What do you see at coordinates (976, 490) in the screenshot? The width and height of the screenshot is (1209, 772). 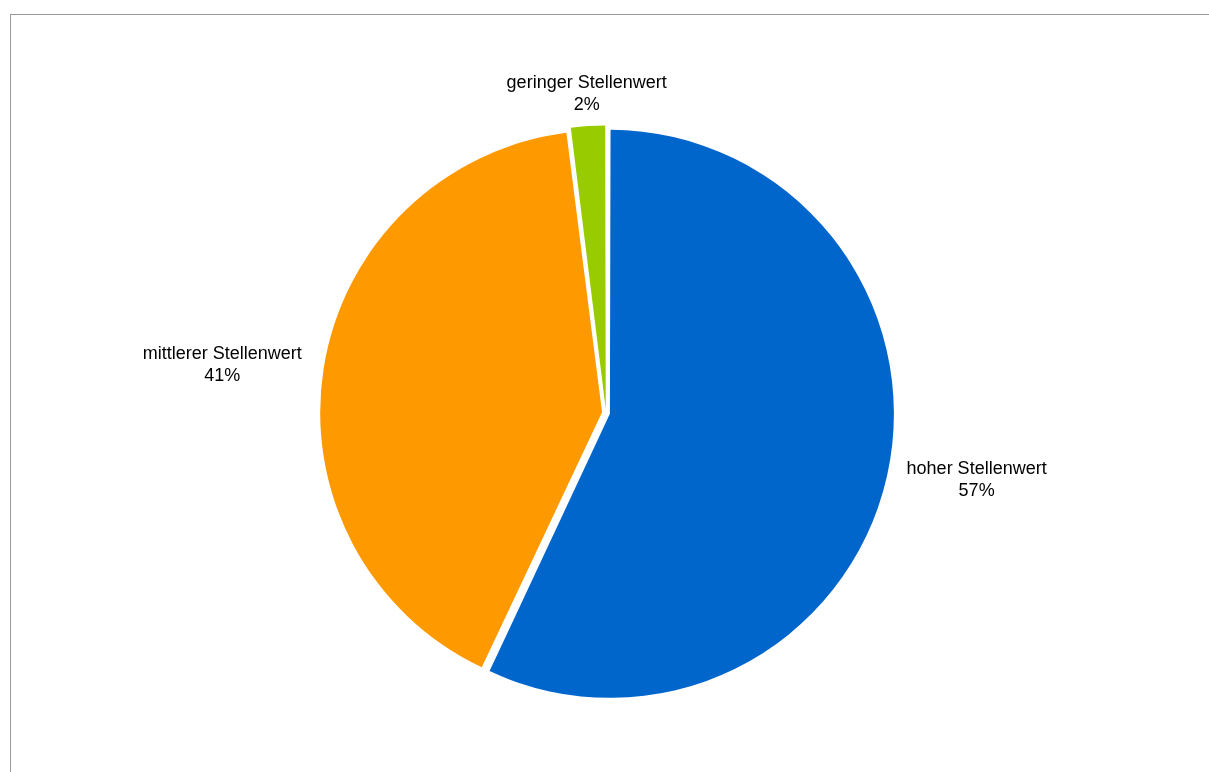 I see `data-label: 57%` at bounding box center [976, 490].